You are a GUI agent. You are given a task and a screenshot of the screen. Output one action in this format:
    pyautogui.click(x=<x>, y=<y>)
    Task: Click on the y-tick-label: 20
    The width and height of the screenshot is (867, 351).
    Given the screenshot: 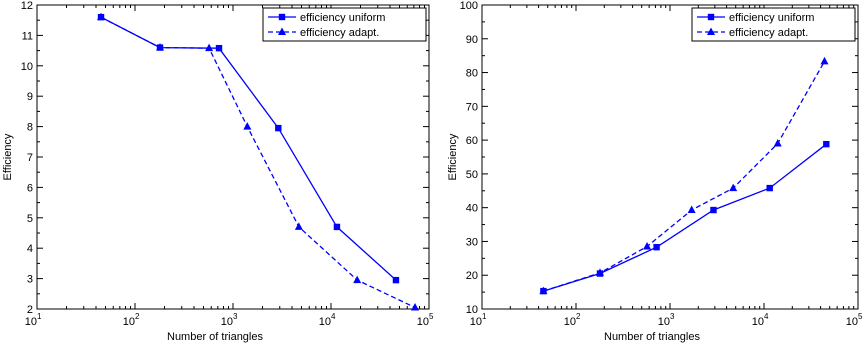 What is the action you would take?
    pyautogui.click(x=472, y=276)
    